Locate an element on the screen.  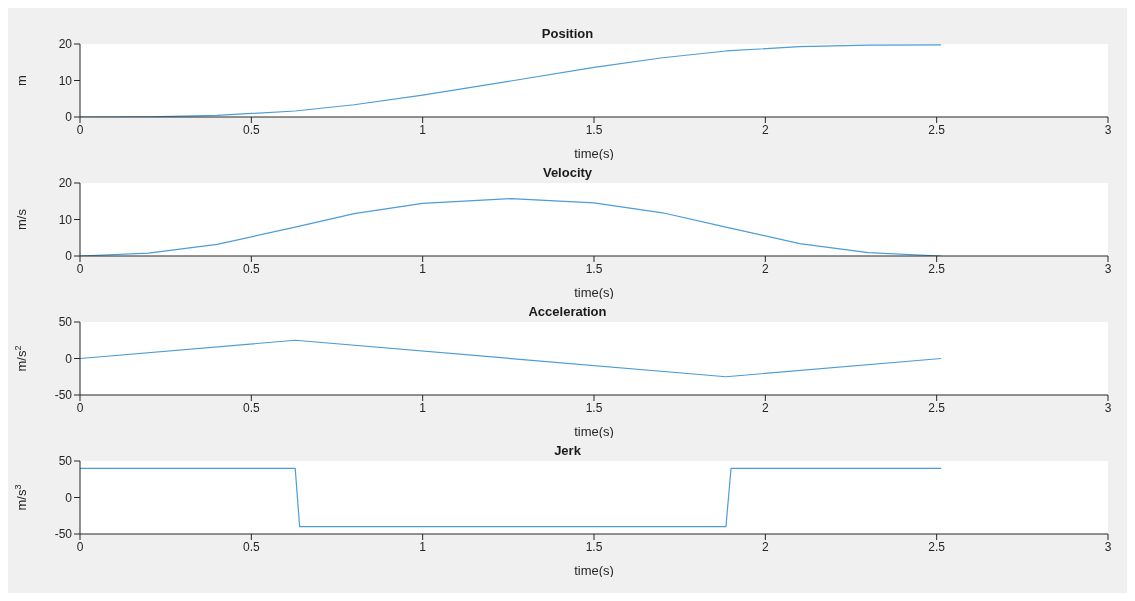
chart-title: Position is located at coordinates (567, 33).